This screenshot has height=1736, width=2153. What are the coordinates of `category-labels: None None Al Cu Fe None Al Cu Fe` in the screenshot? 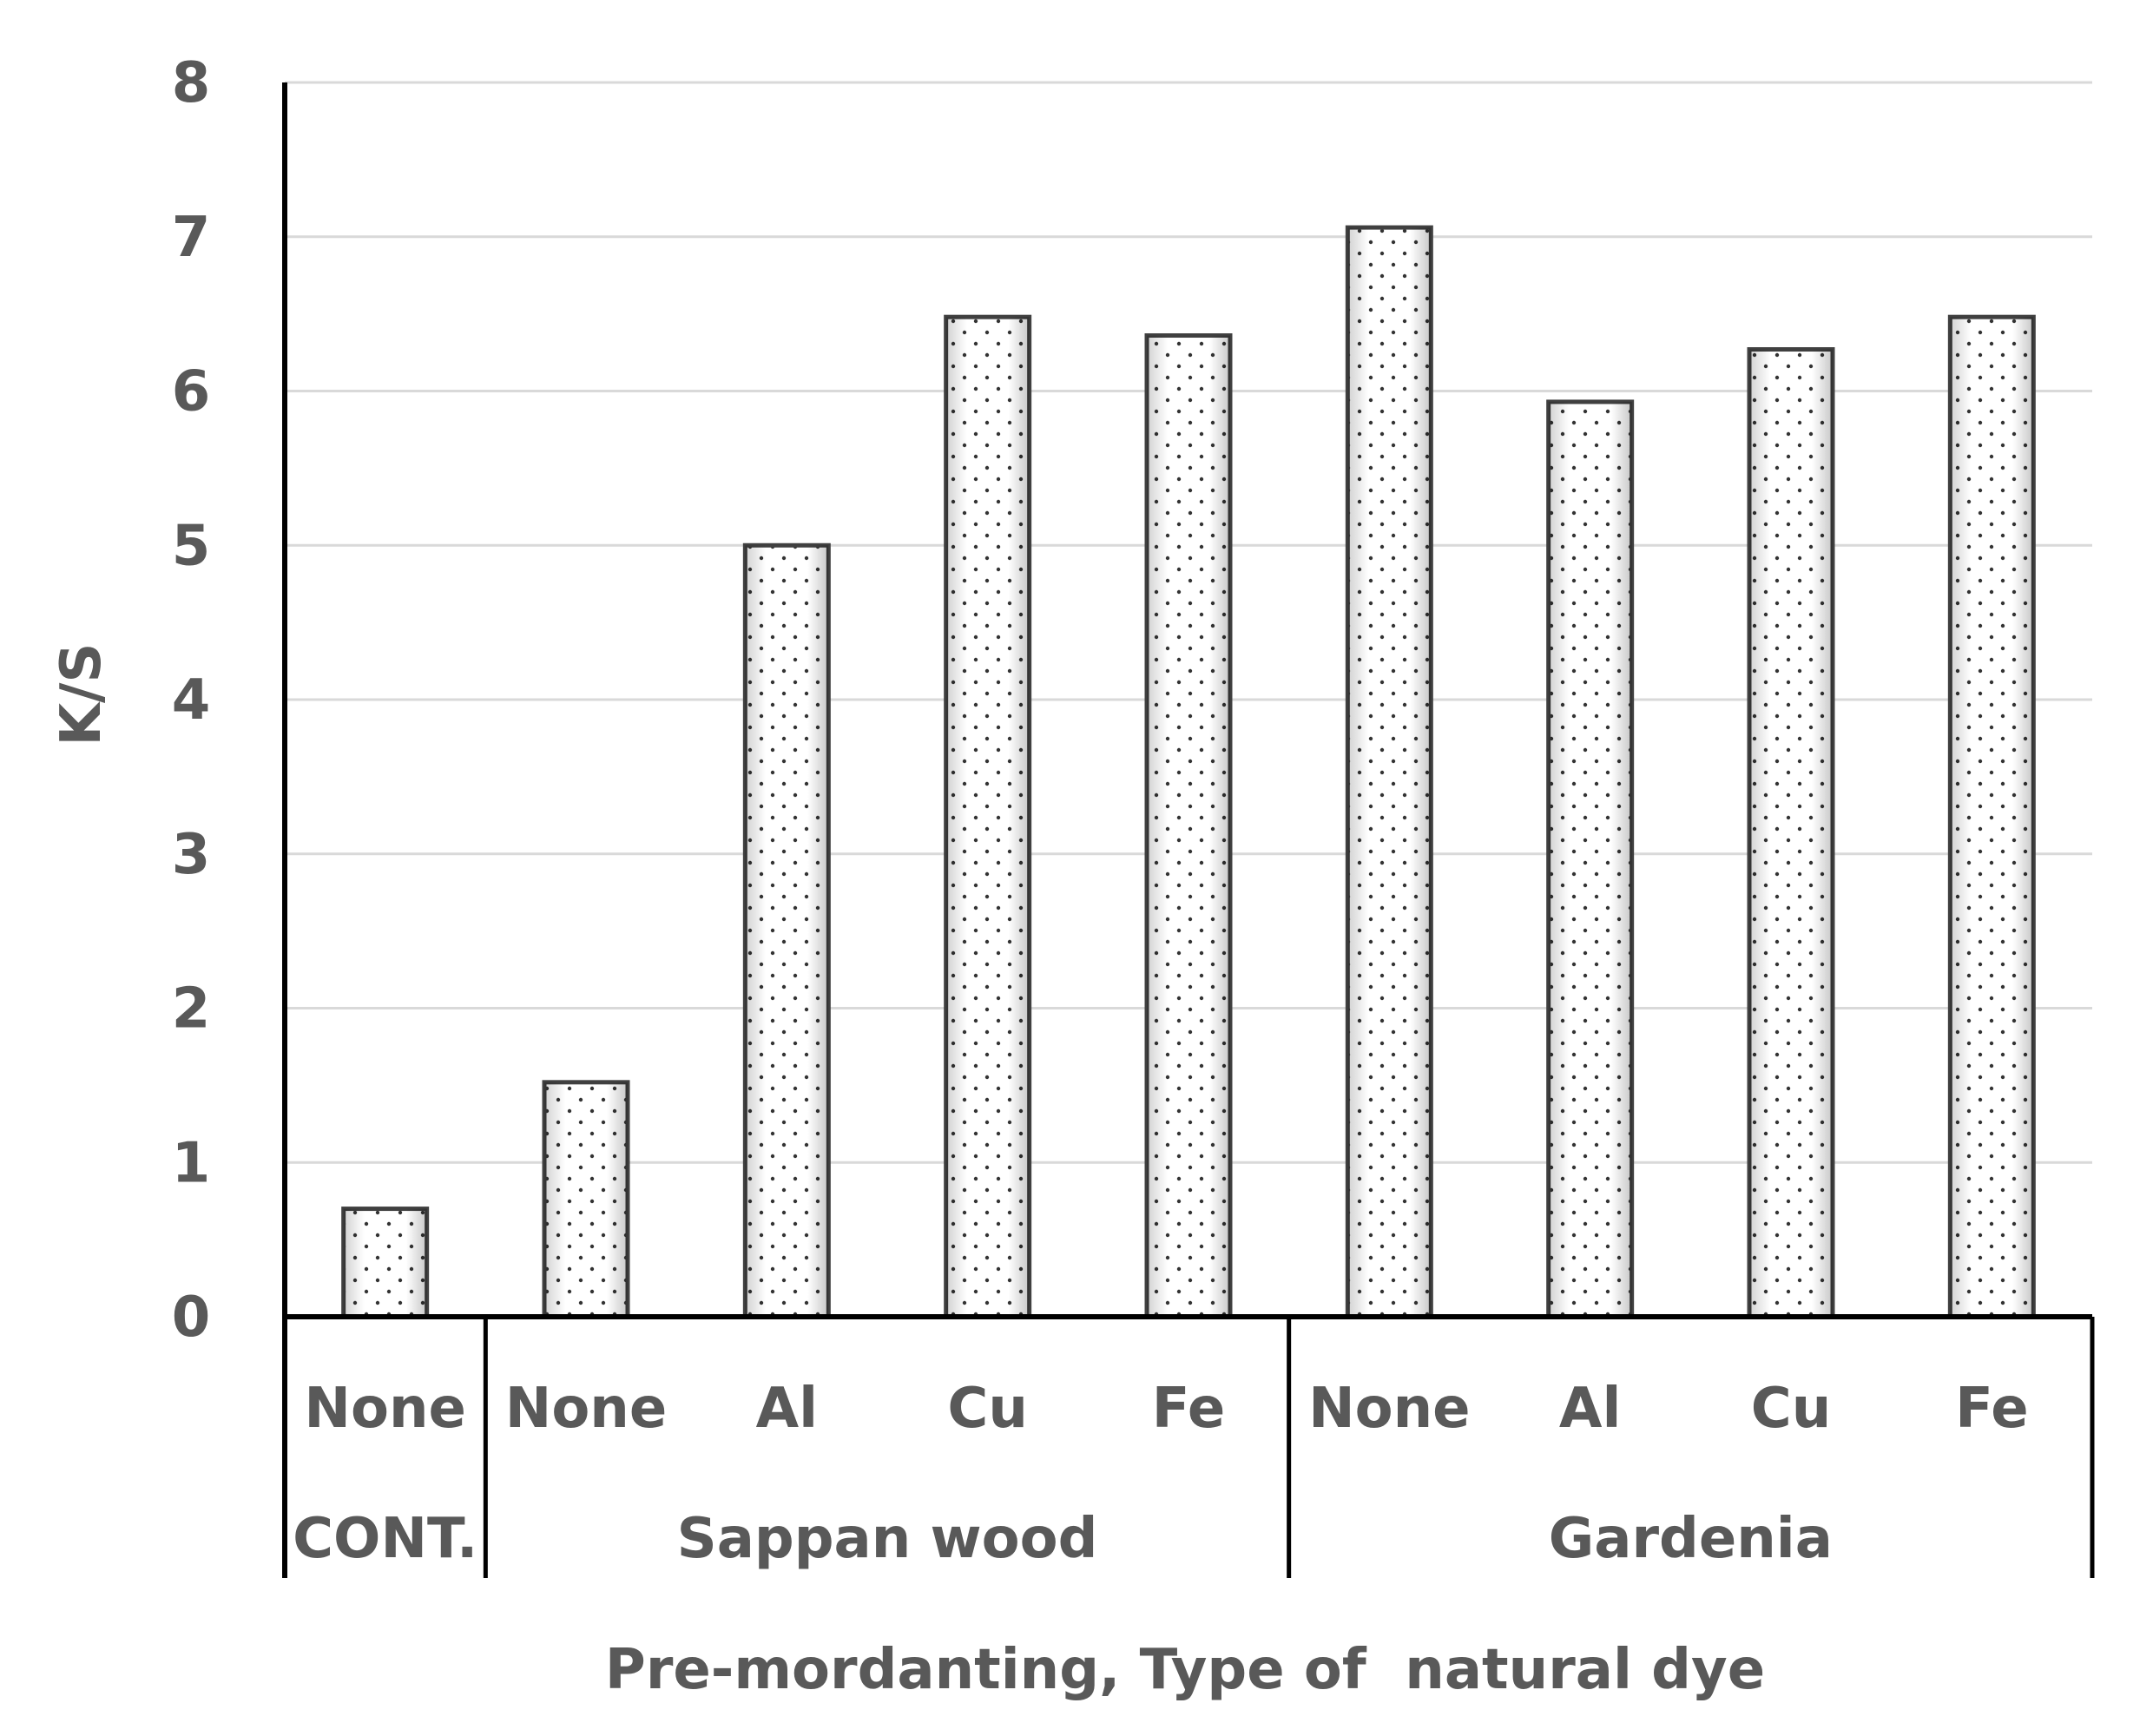 It's located at (1166, 1409).